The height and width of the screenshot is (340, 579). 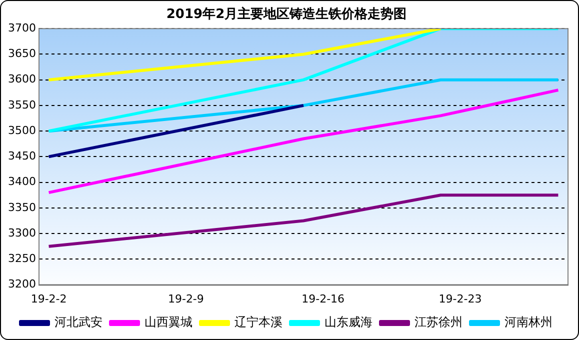 I want to click on y-tick-label: 3550, so click(x=22, y=105).